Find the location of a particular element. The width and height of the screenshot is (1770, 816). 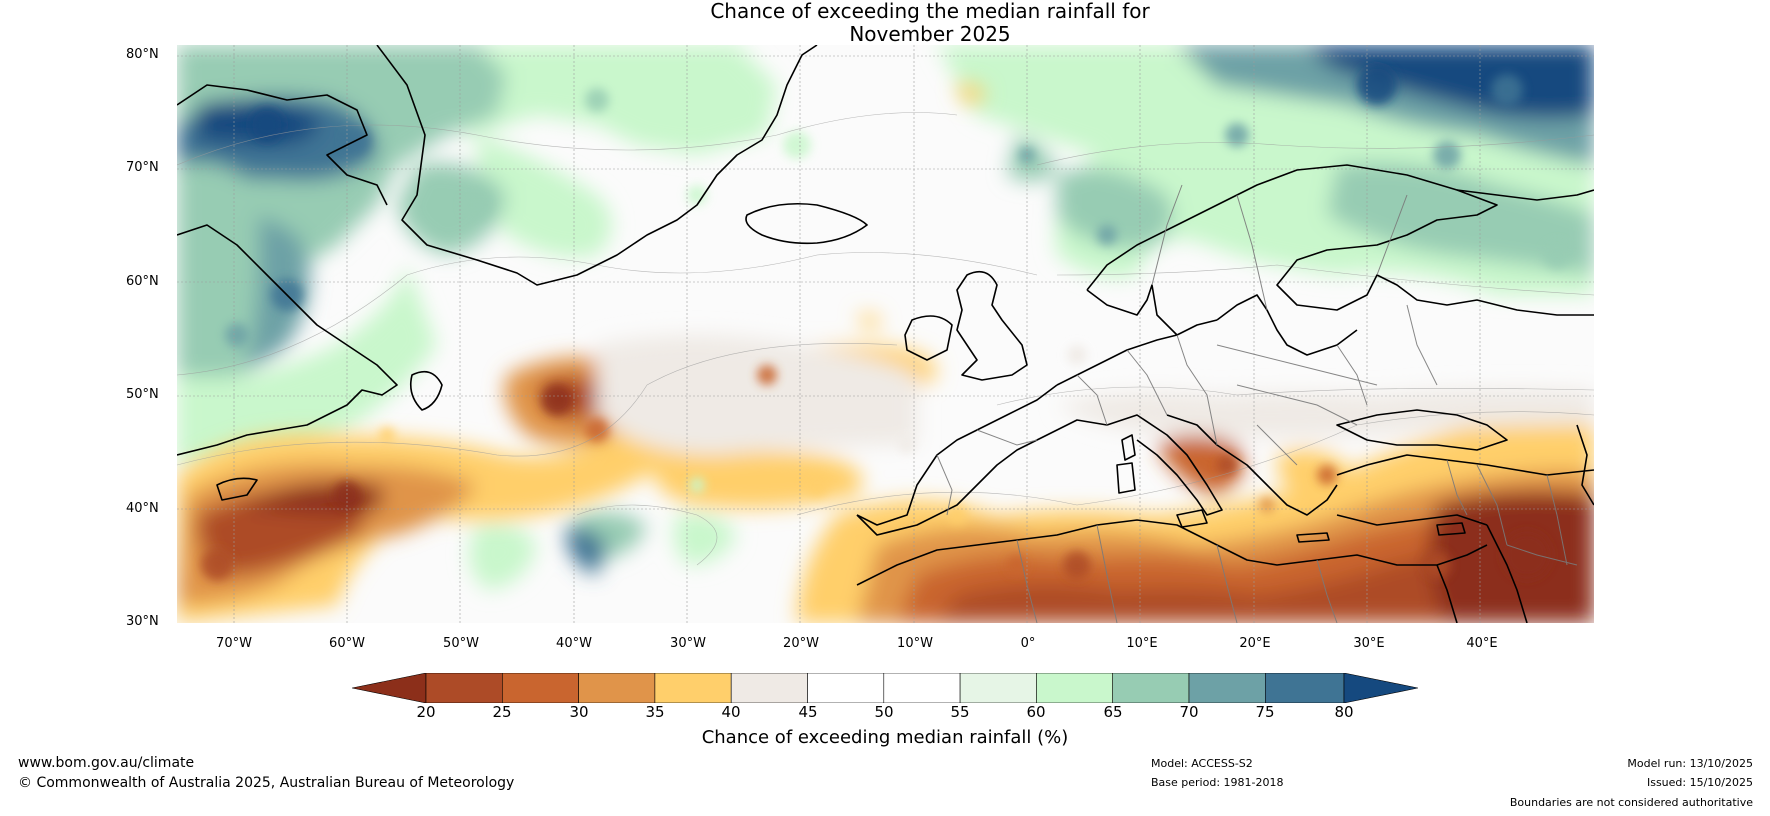

colorbar-tick: 20 is located at coordinates (426, 712).